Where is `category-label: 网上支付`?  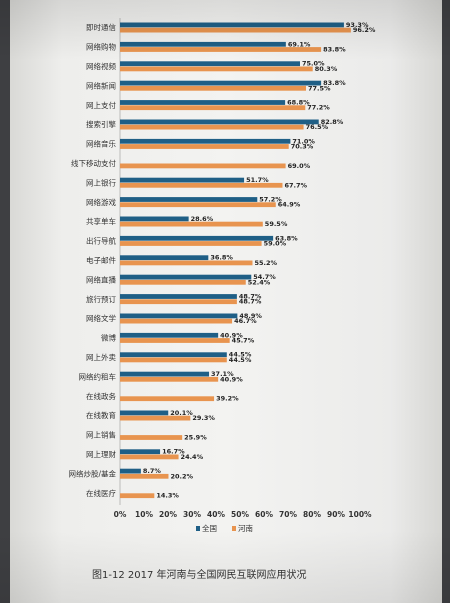
category-label: 网上支付 is located at coordinates (101, 105).